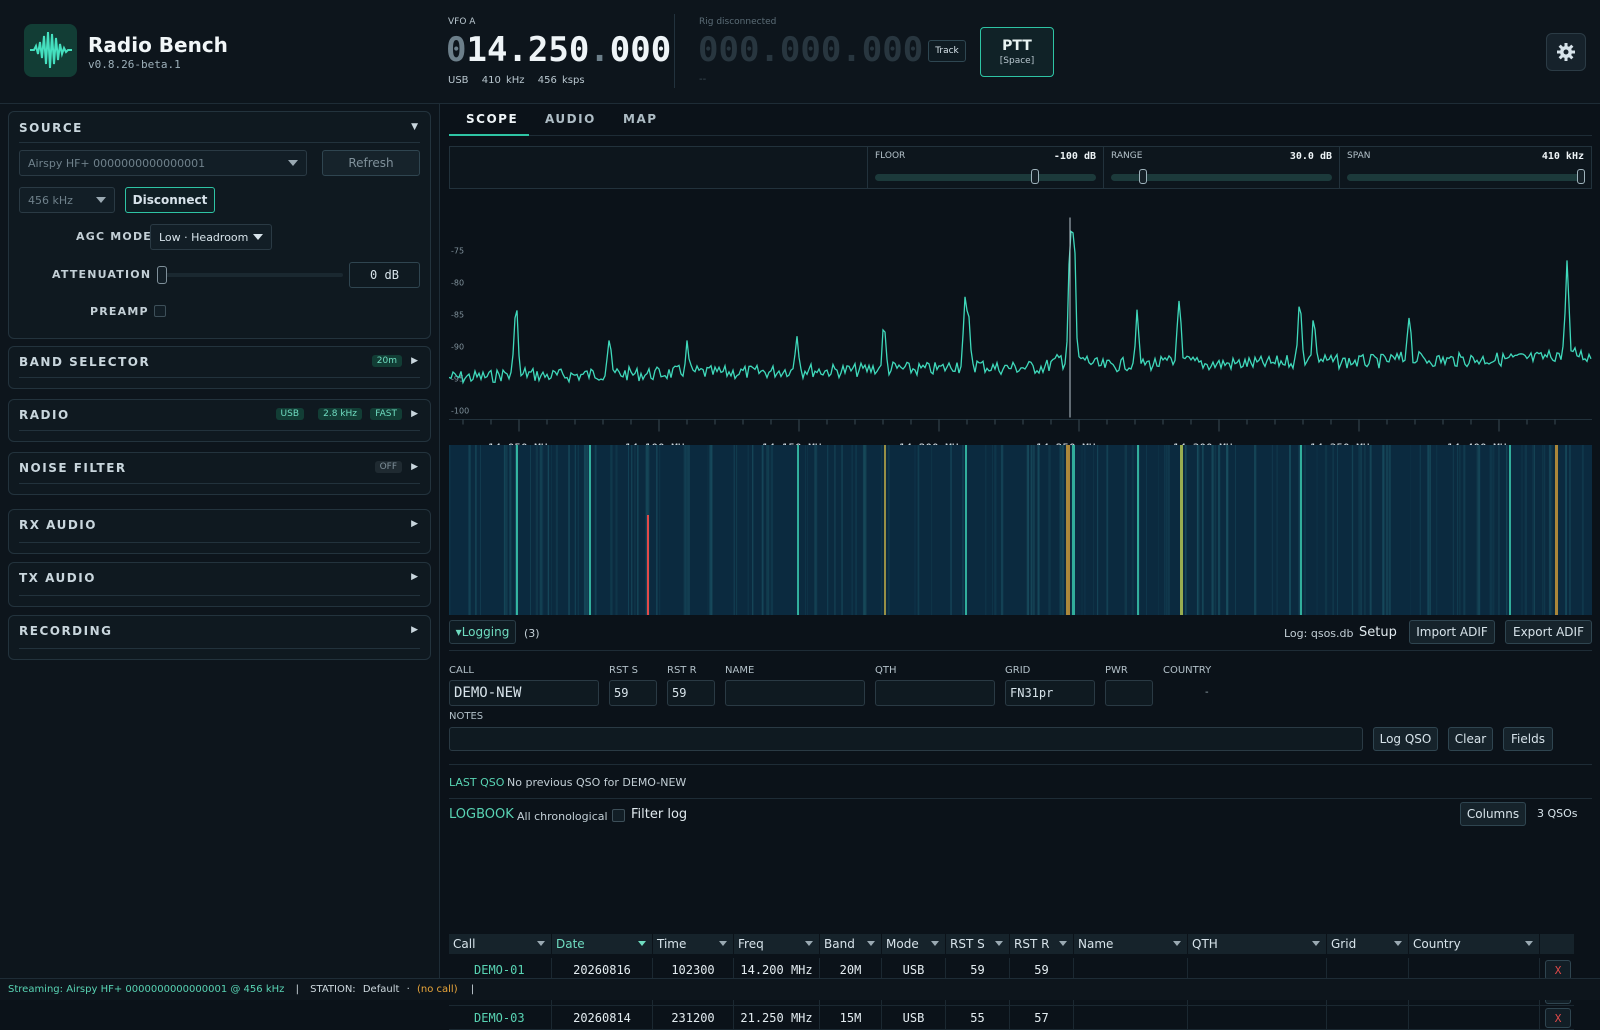  What do you see at coordinates (1127, 156) in the screenshot?
I see `range-label: RANGE` at bounding box center [1127, 156].